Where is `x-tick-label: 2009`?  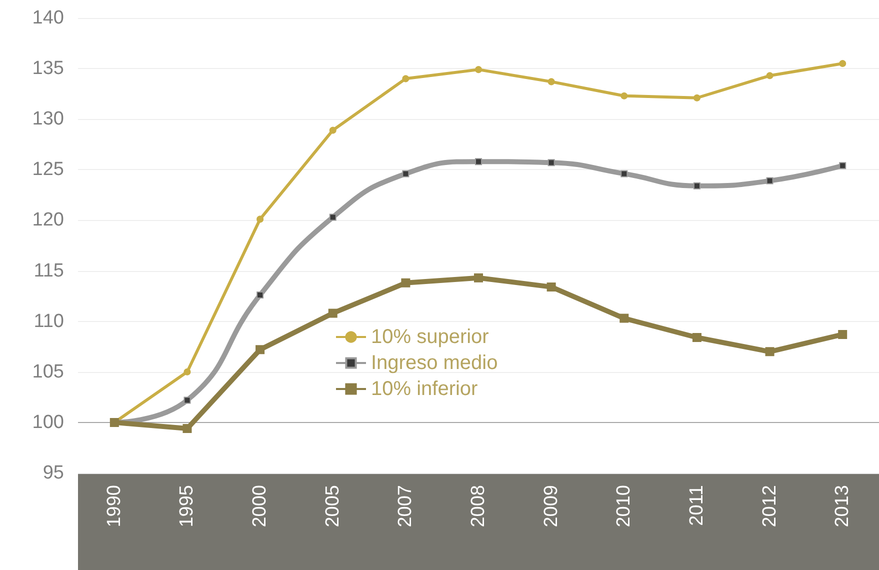 x-tick-label: 2009 is located at coordinates (551, 506).